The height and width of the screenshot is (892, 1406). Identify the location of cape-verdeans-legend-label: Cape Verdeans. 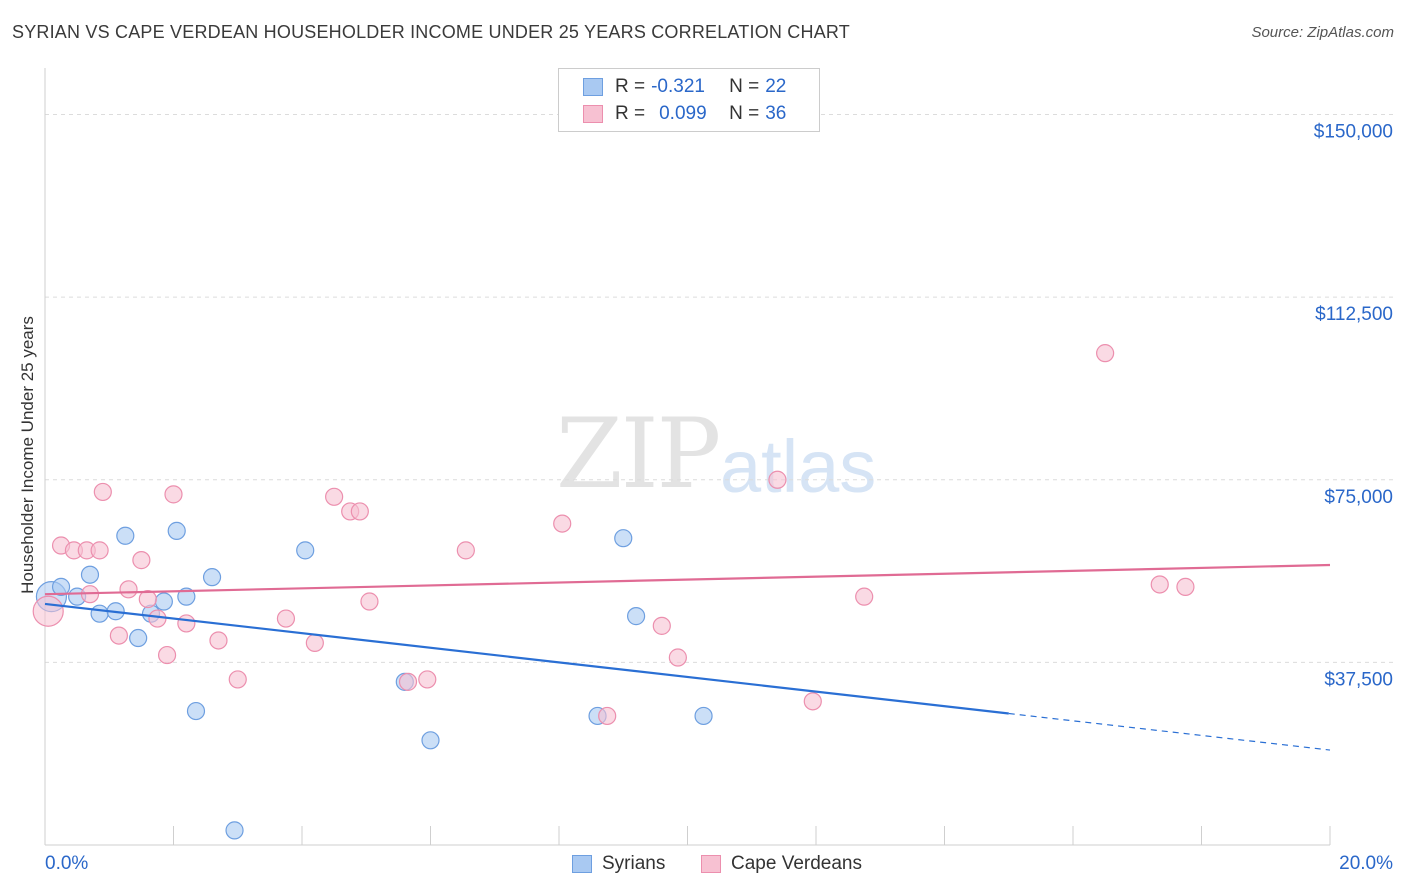
(796, 863).